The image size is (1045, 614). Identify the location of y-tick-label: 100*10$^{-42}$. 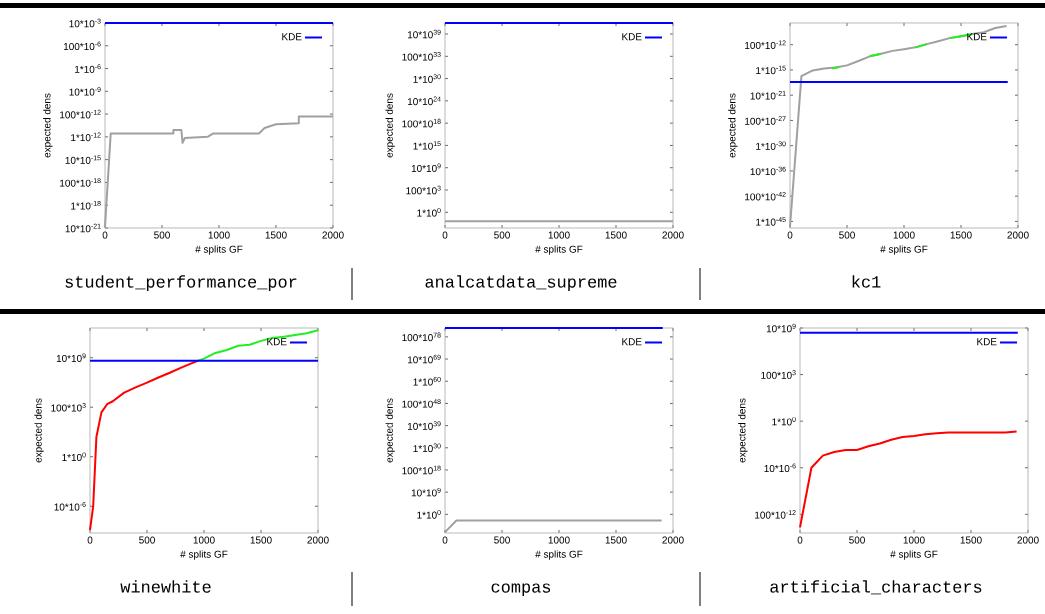
(765, 196).